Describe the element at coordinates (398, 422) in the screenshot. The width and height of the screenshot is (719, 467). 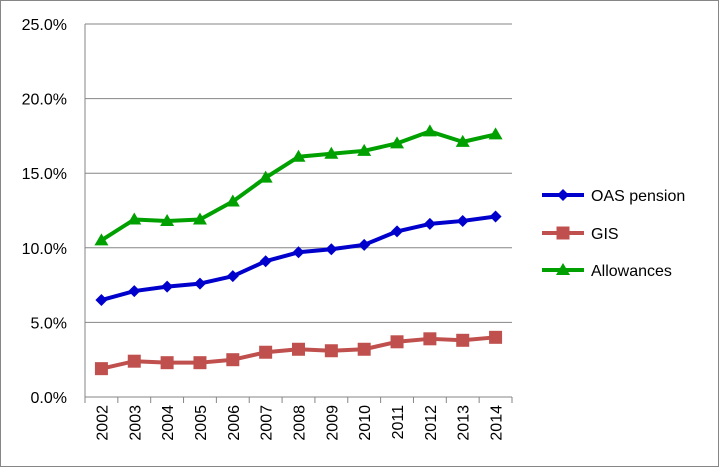
I see `x-tick-label: 2011` at that location.